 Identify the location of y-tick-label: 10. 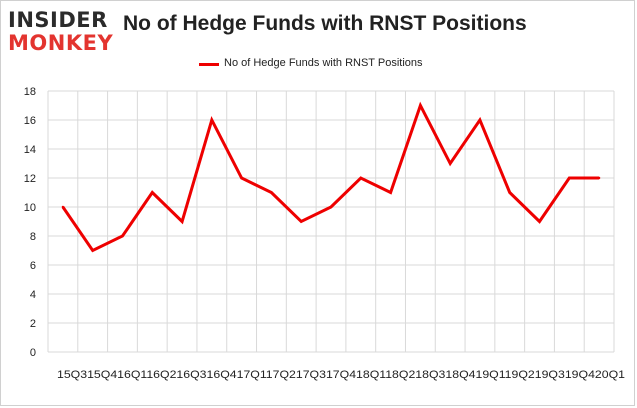
(30, 208).